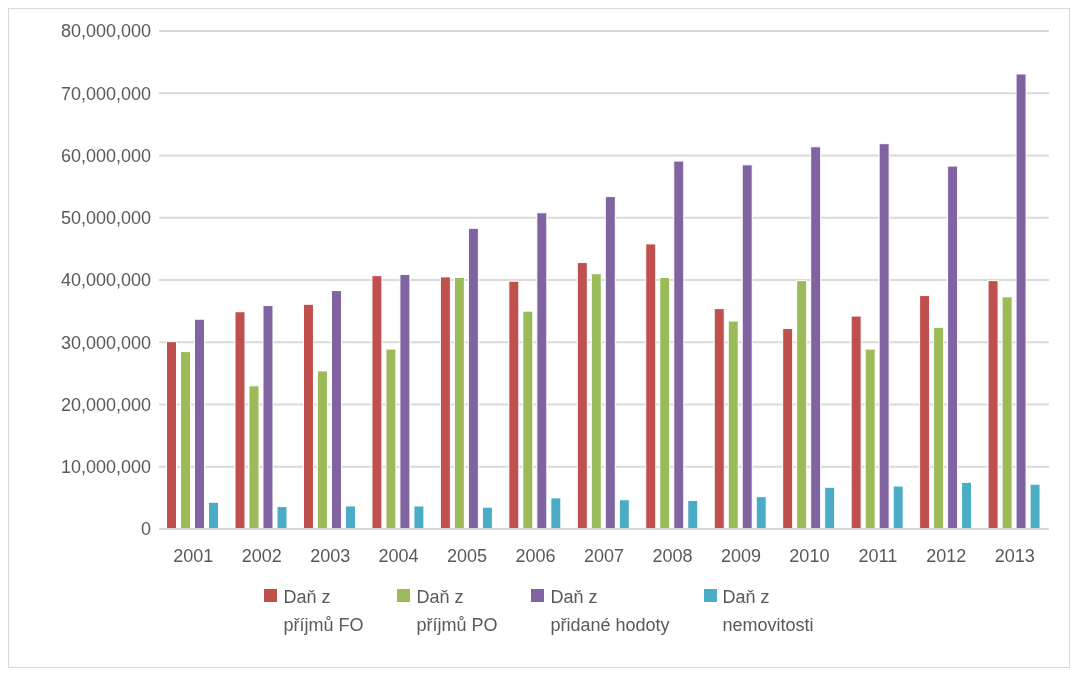 Image resolution: width=1081 pixels, height=680 pixels. Describe the element at coordinates (1014, 555) in the screenshot. I see `x-tick-label: 2013` at that location.